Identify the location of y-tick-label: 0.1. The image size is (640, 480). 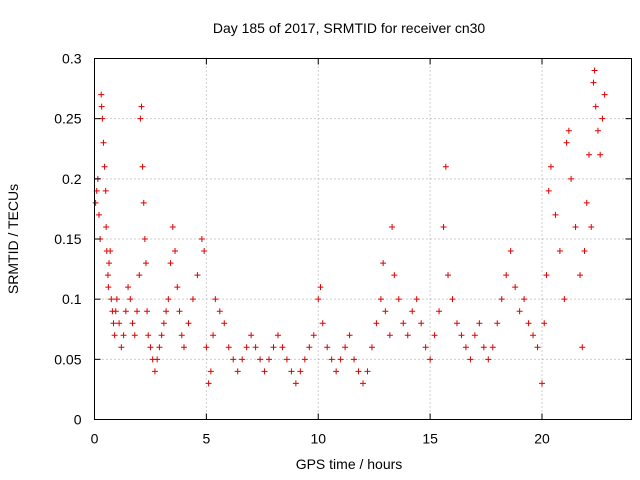
(72, 299).